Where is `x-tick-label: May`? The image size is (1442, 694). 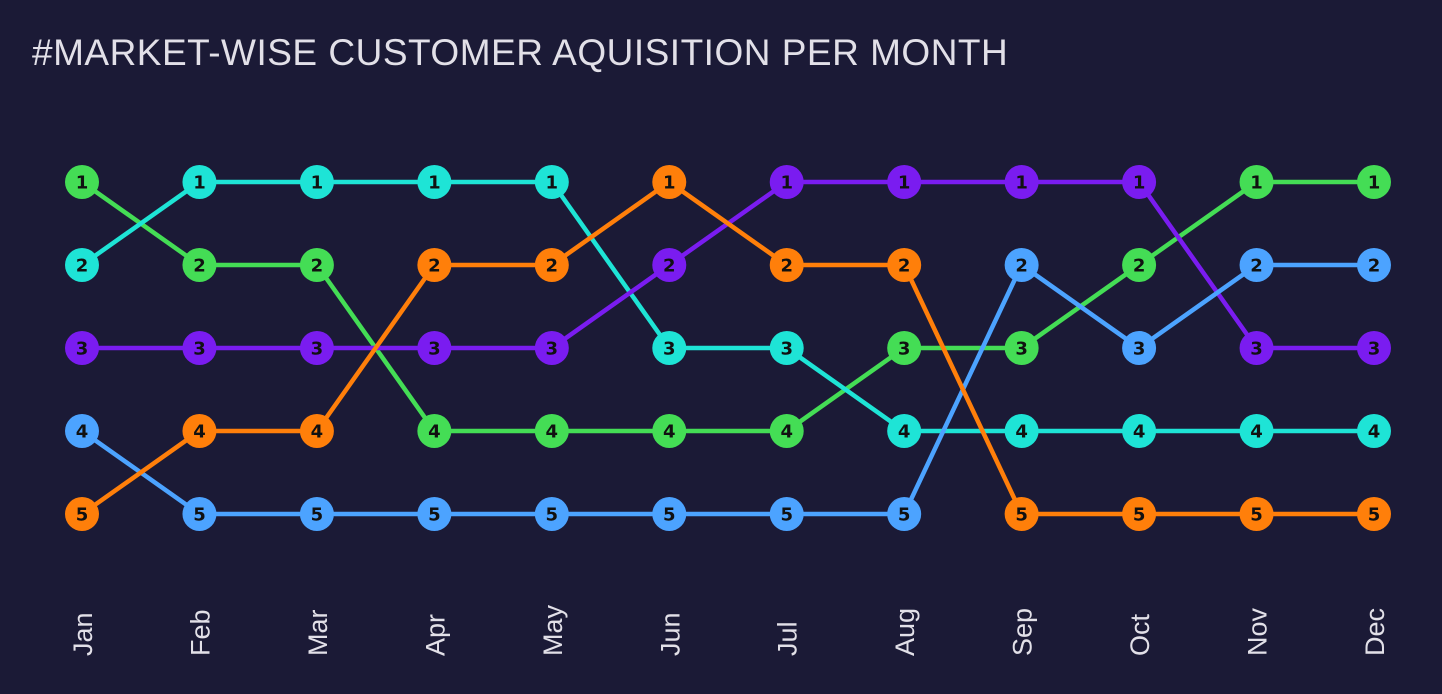
x-tick-label: May is located at coordinates (553, 630).